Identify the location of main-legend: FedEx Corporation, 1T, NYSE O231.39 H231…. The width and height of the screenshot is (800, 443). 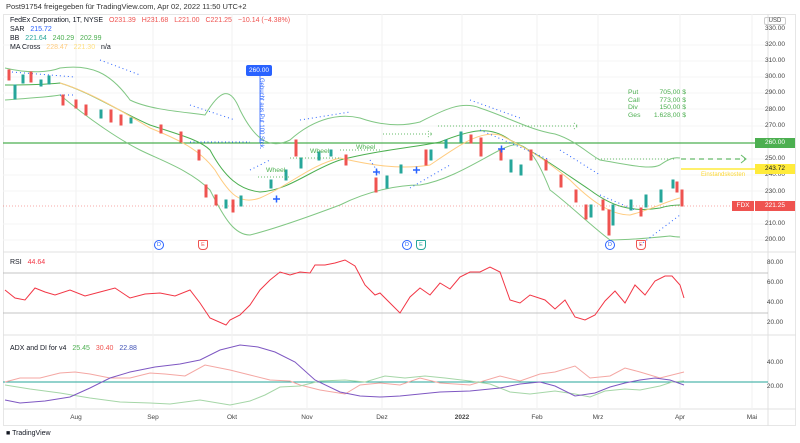
(152, 20).